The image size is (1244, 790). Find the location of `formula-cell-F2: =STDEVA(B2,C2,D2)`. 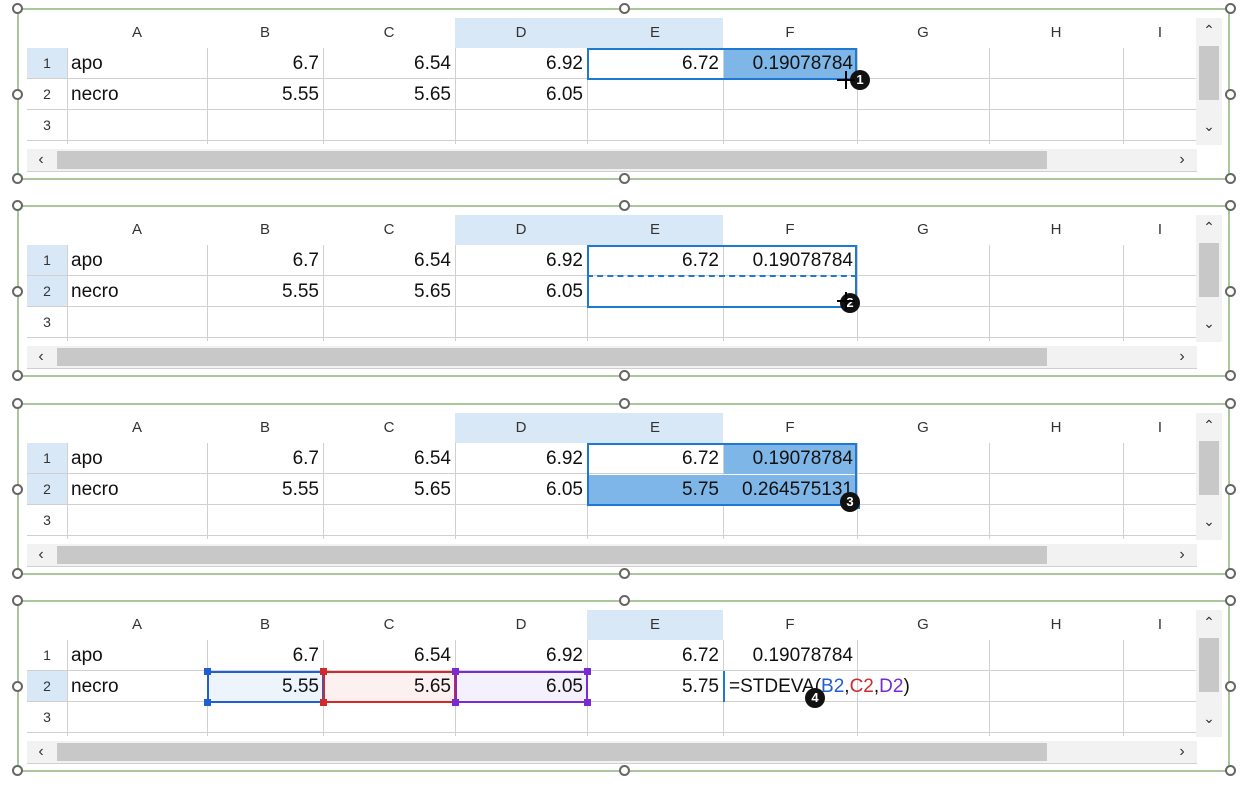

formula-cell-F2: =STDEVA(B2,C2,D2) is located at coordinates (848, 686).